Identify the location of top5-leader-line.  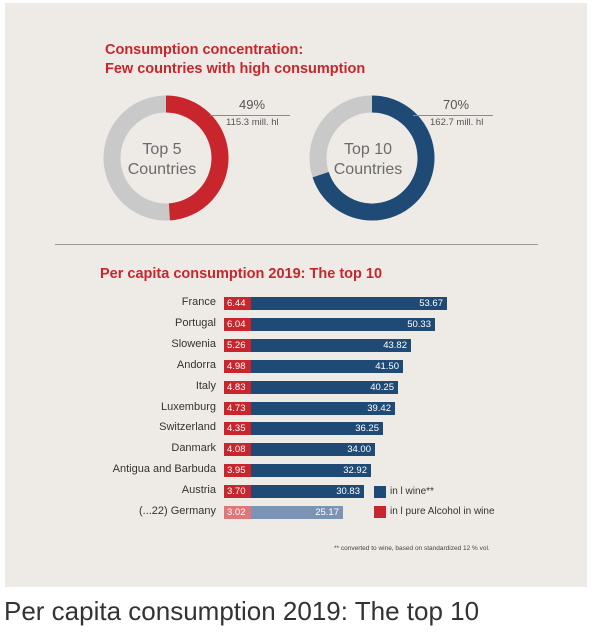
(250, 115).